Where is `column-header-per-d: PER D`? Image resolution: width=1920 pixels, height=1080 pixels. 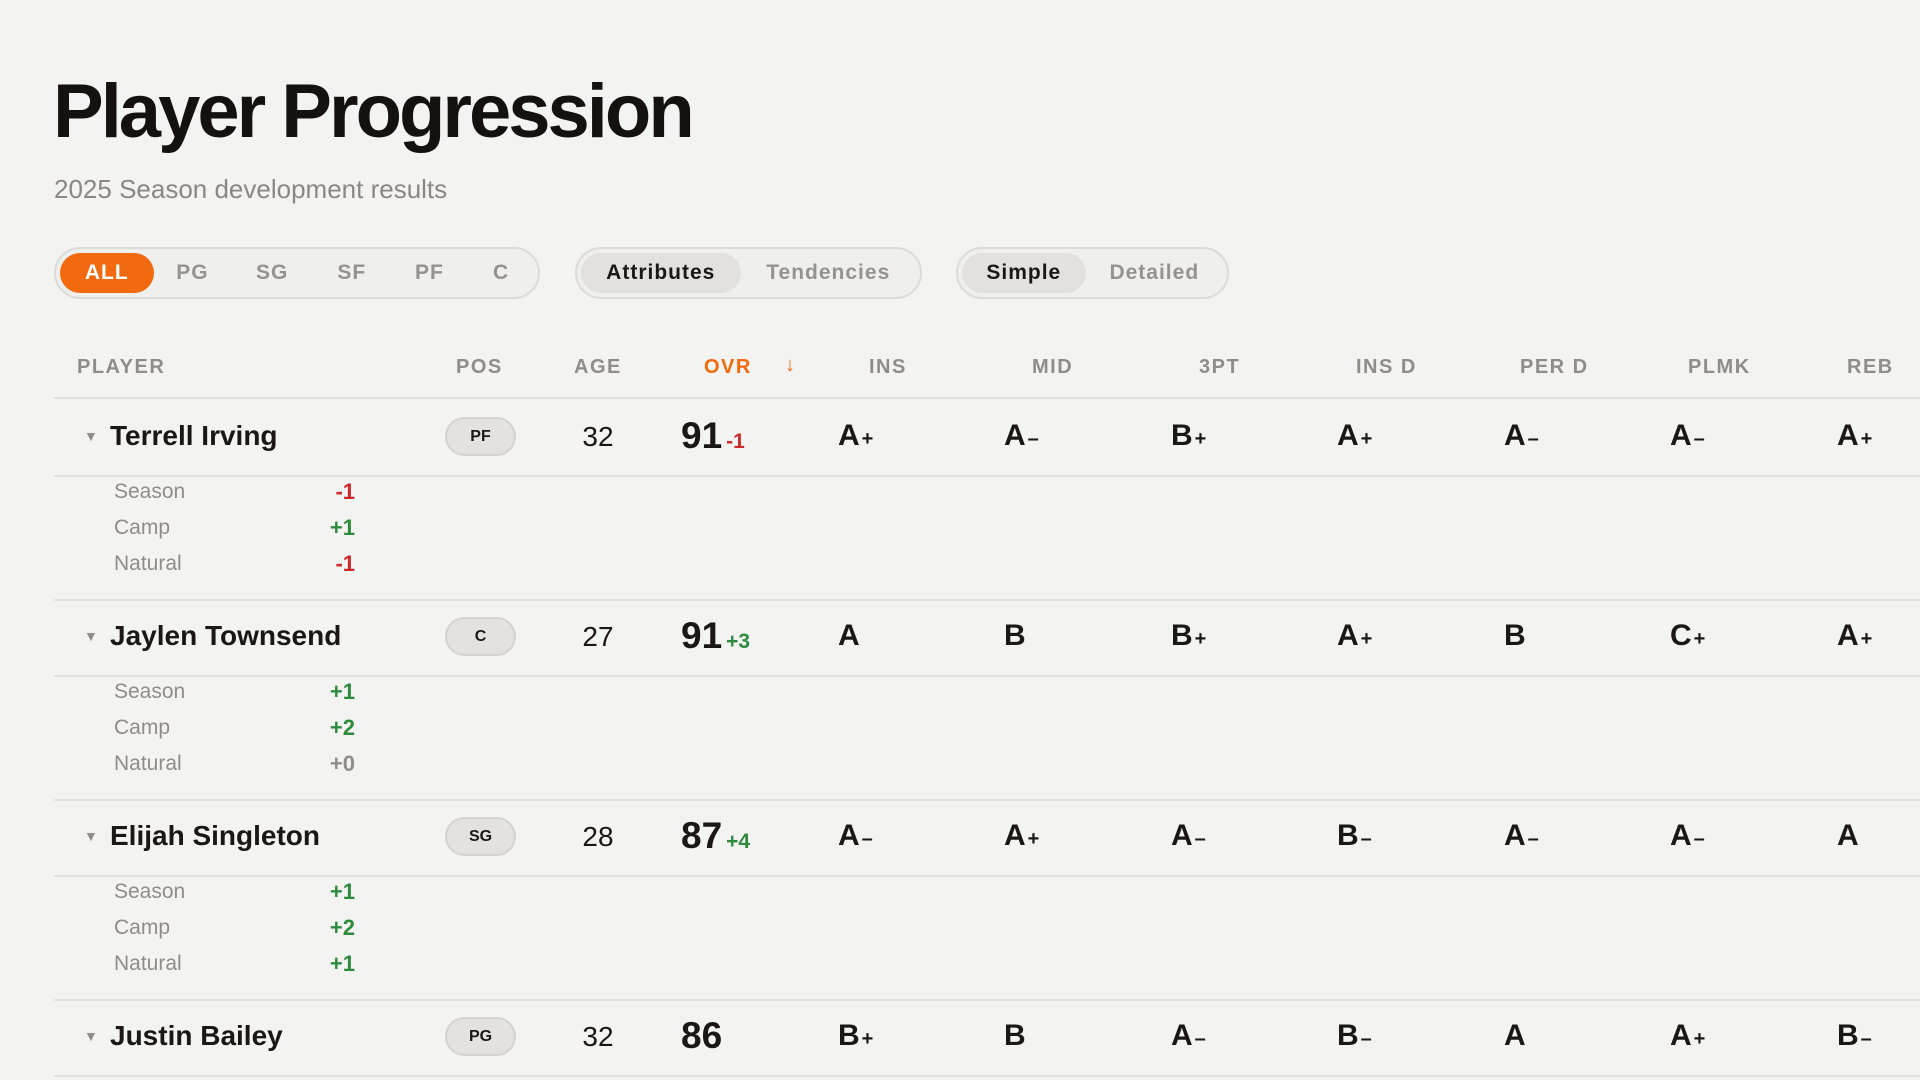 column-header-per-d: PER D is located at coordinates (1554, 367).